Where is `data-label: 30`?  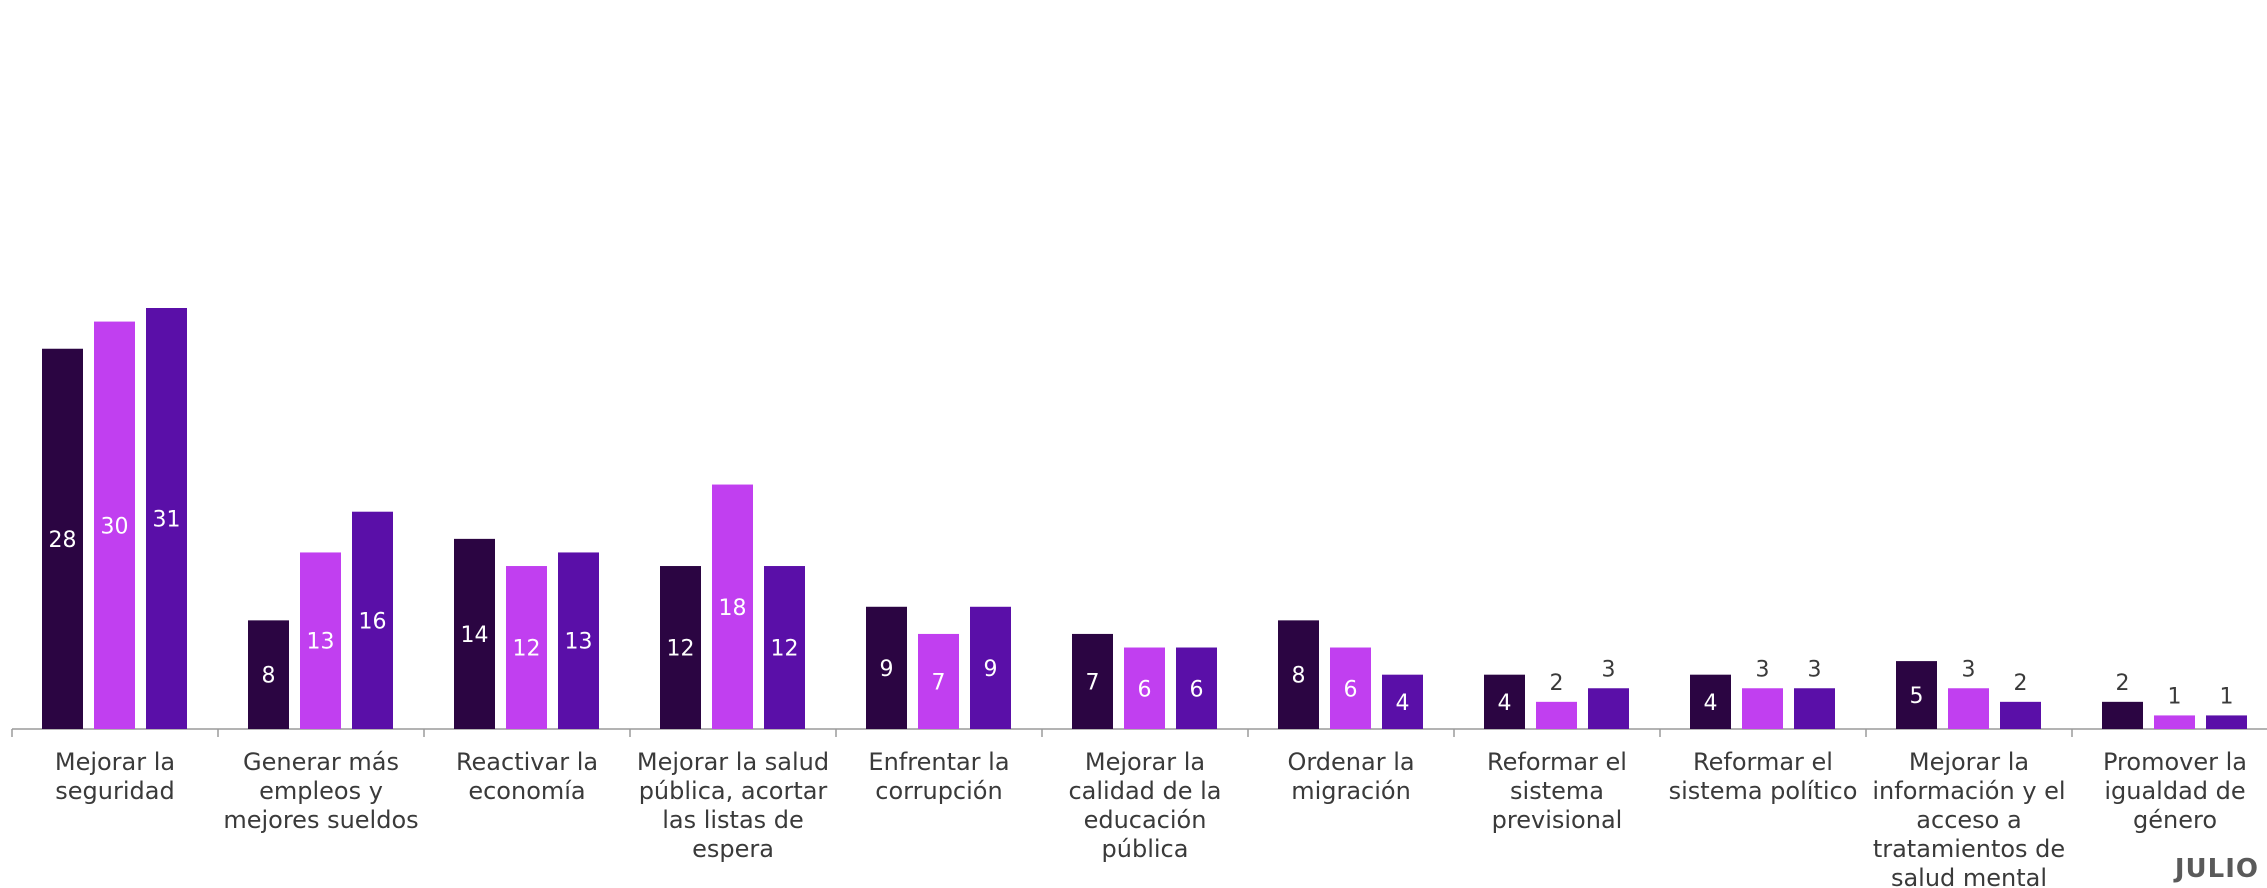 data-label: 30 is located at coordinates (115, 526).